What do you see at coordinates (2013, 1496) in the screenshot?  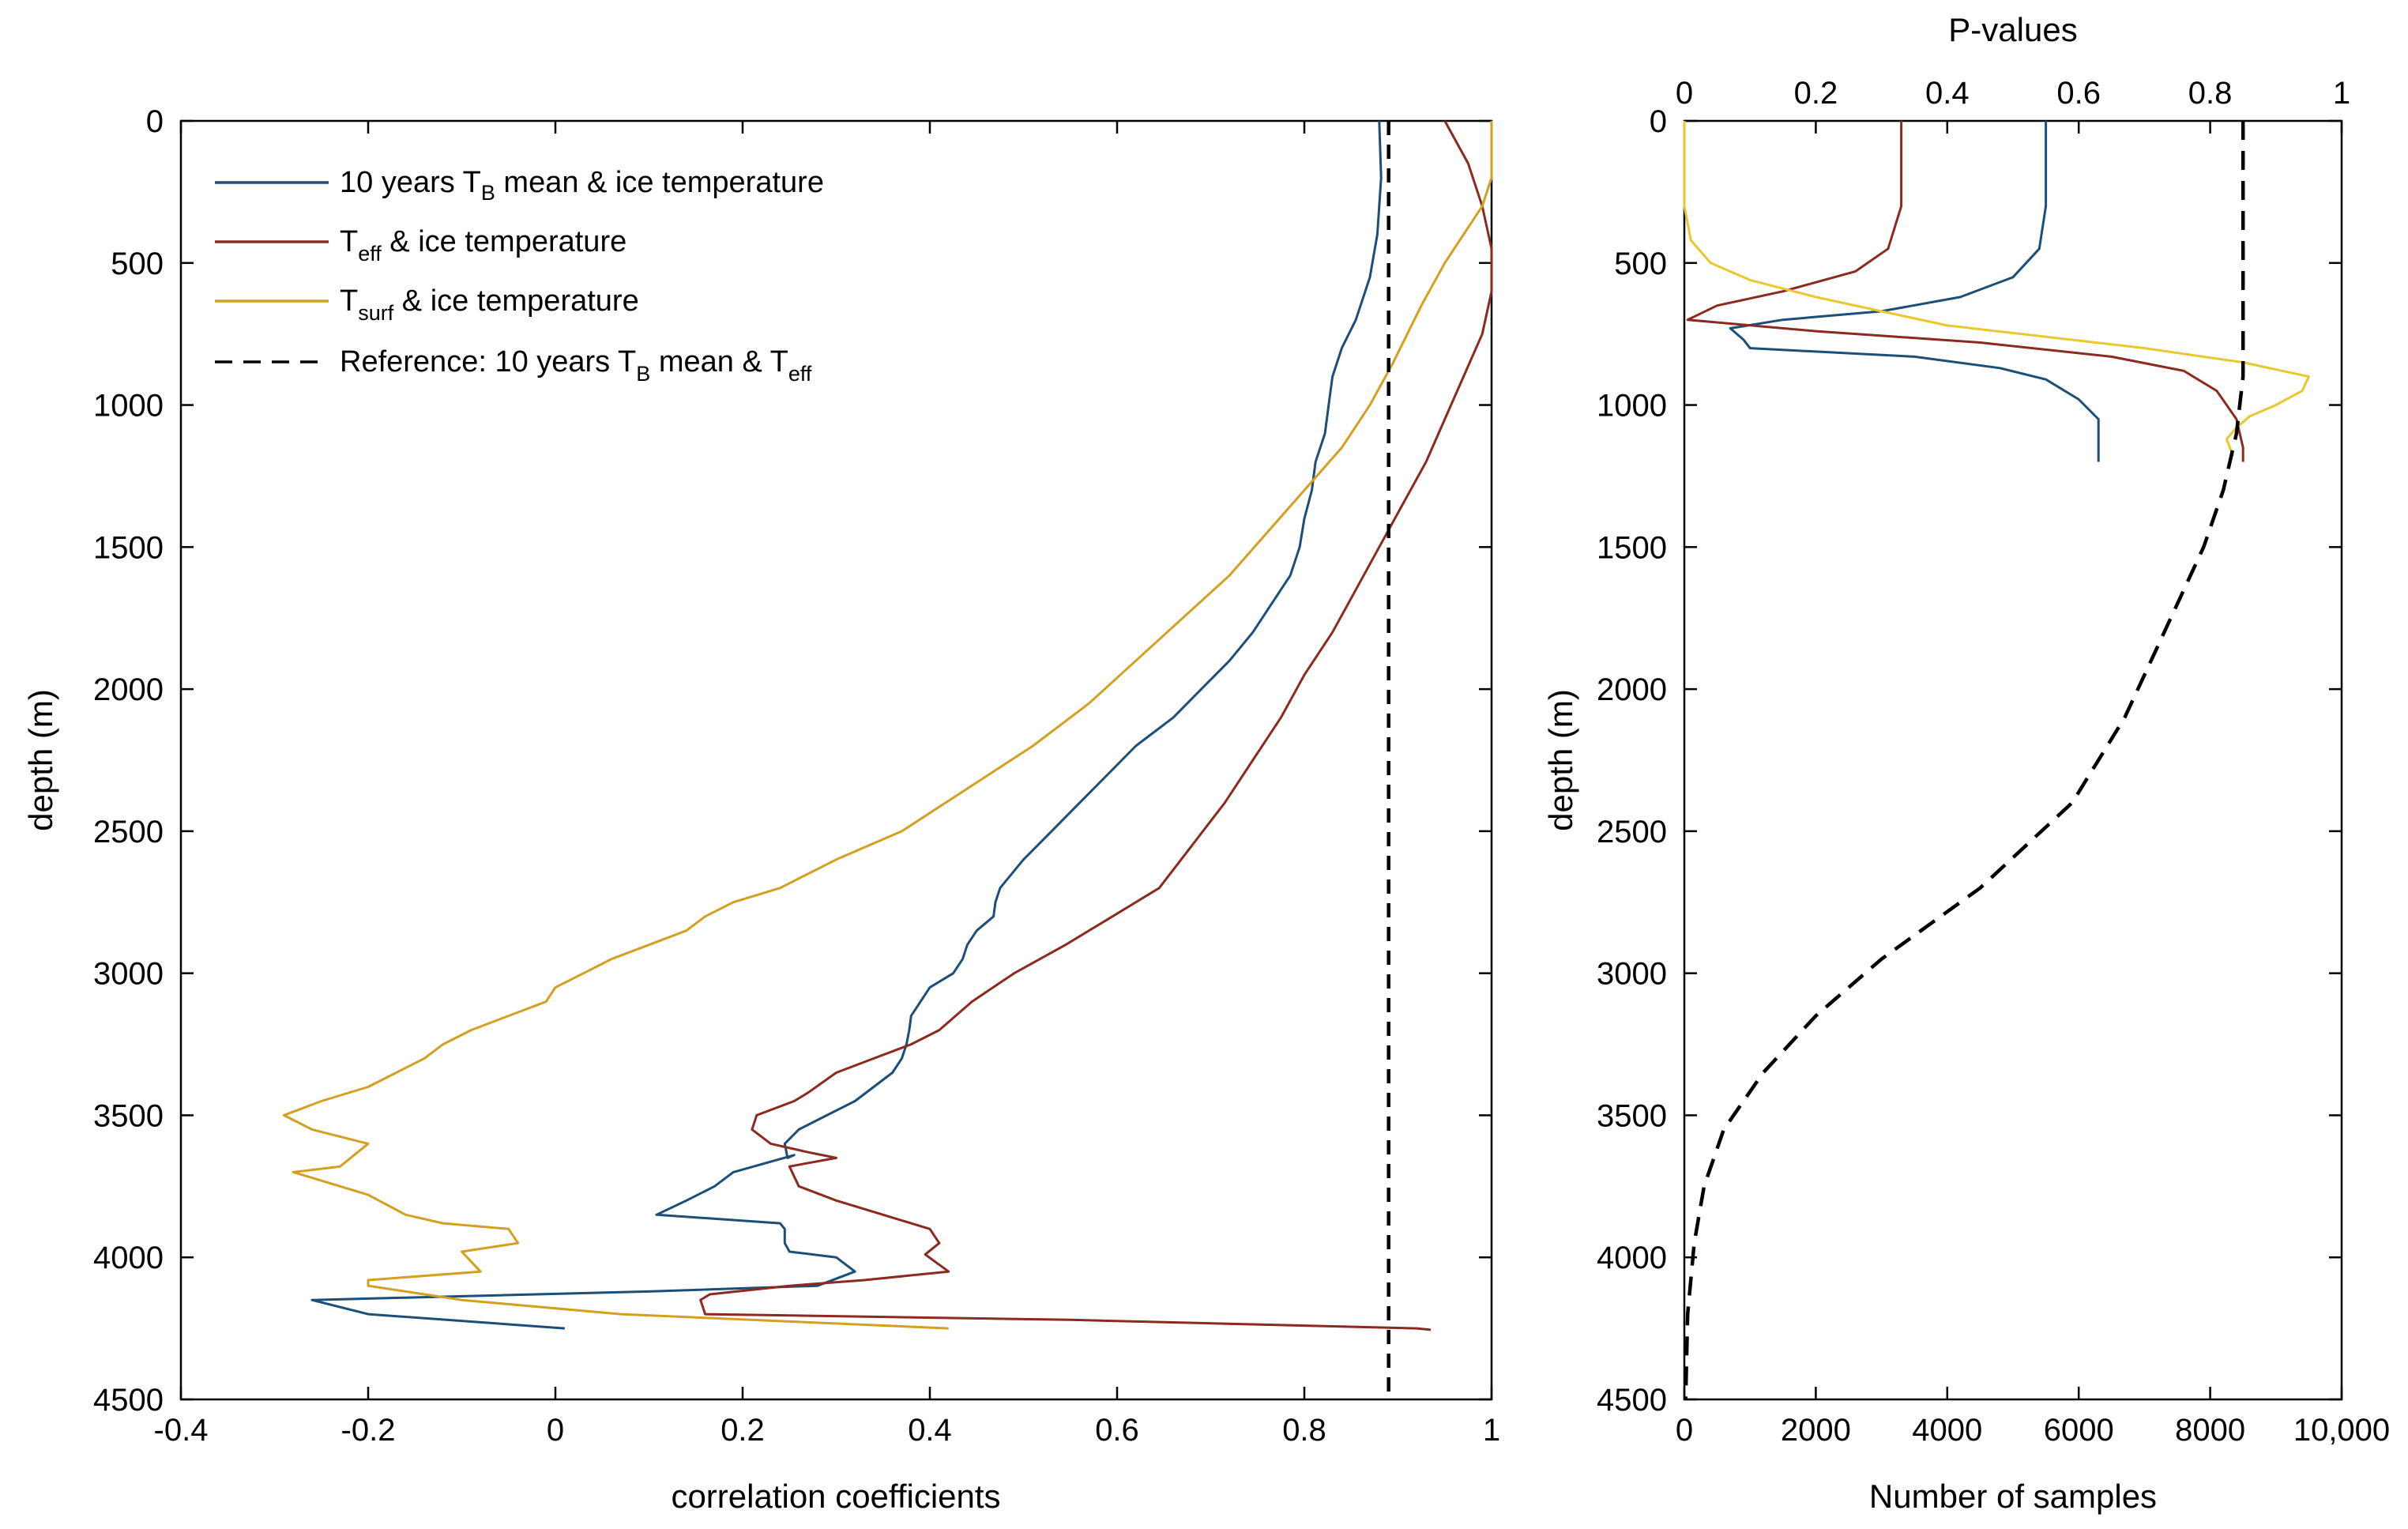 I see `right-x-axis-label: Number of samples` at bounding box center [2013, 1496].